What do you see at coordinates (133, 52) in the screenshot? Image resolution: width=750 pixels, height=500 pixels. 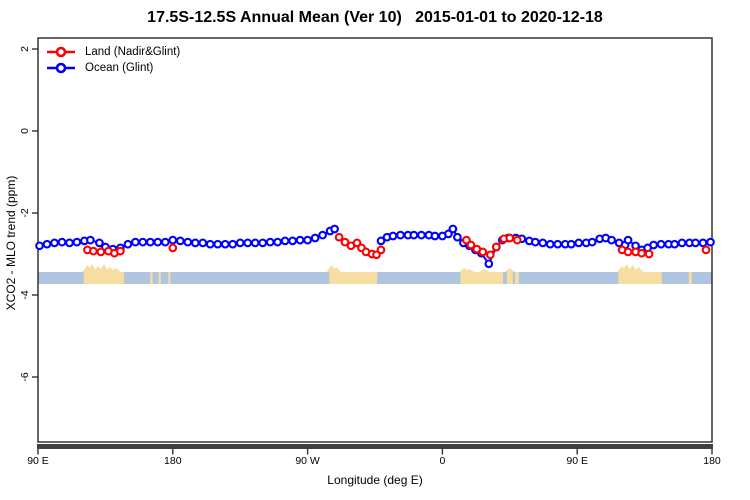 I see `legend-label-land: Land (Nadir&Glint)` at bounding box center [133, 52].